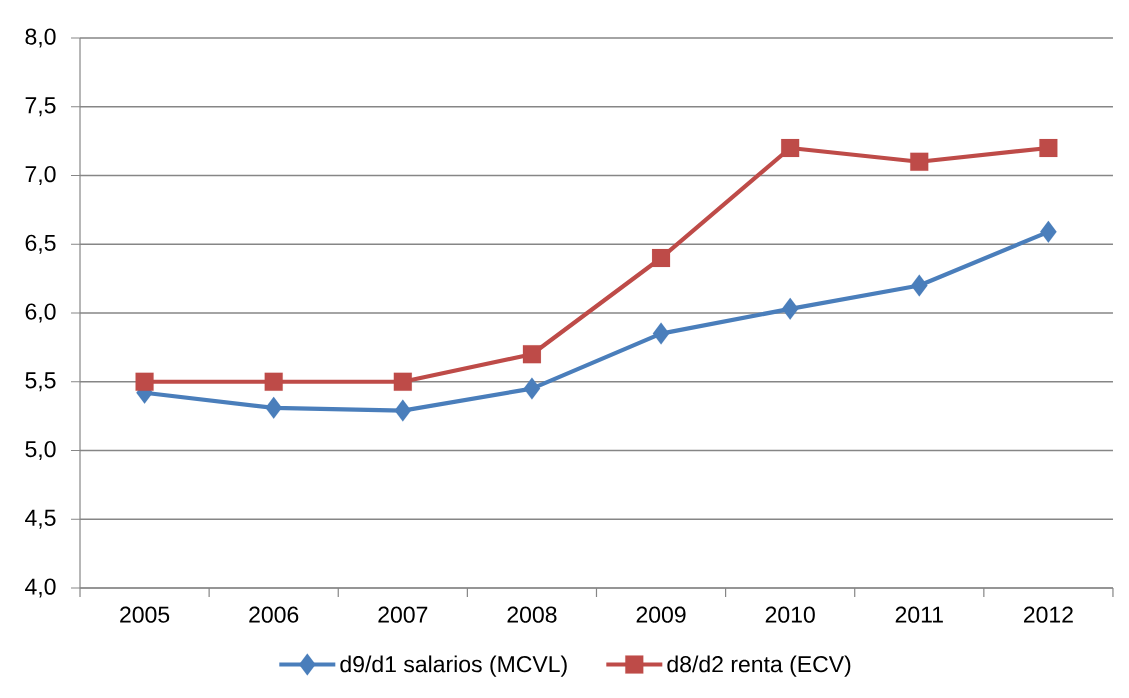 The width and height of the screenshot is (1129, 698). What do you see at coordinates (40, 107) in the screenshot?
I see `y-tick-label: 7,5` at bounding box center [40, 107].